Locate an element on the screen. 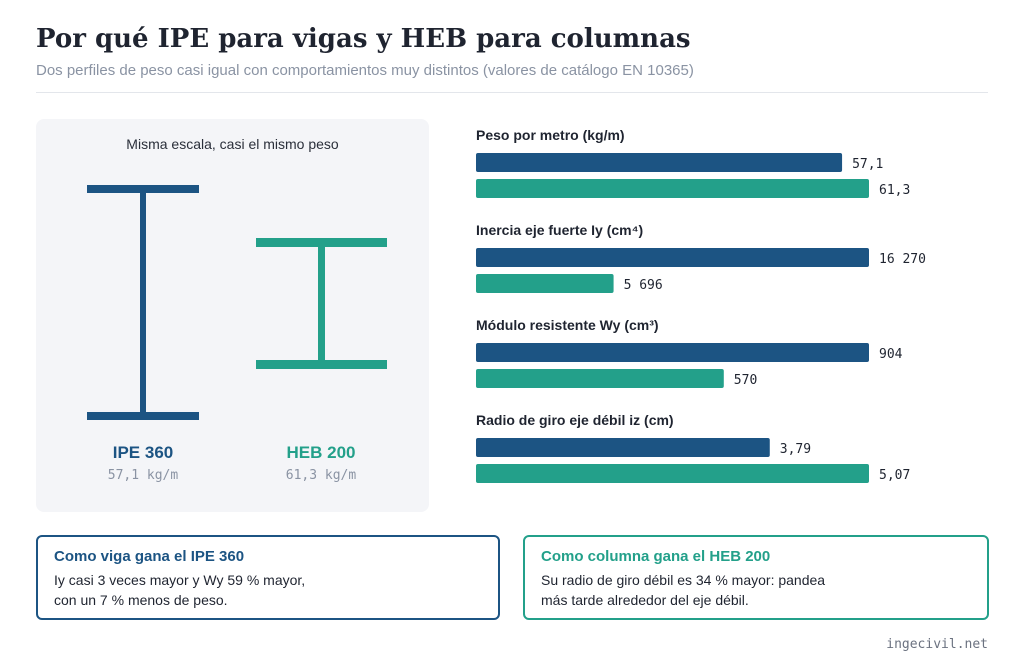 Image resolution: width=1024 pixels, height=667 pixels. bar-value-label: 570 is located at coordinates (745, 380).